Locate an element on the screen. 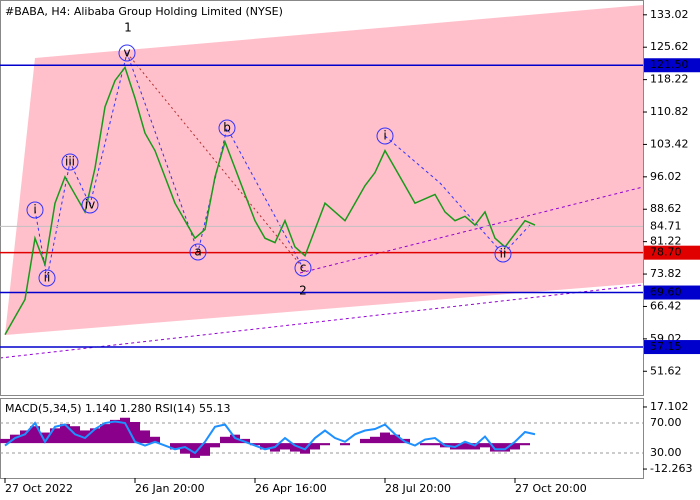 The width and height of the screenshot is (700, 500). y-tick-label: 70.00 is located at coordinates (666, 422).